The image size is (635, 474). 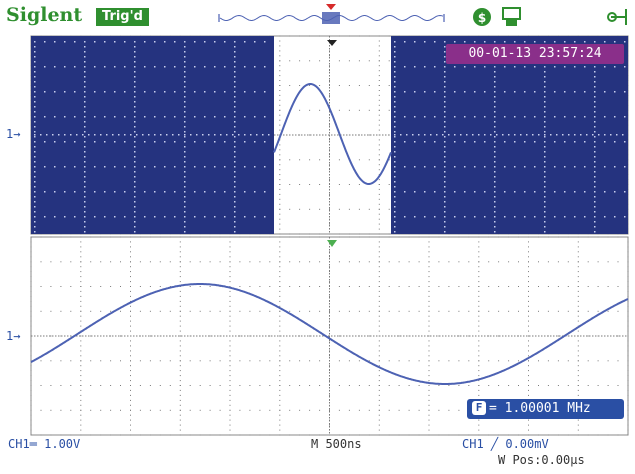 I want to click on memory-overview-bar, so click(x=331, y=14).